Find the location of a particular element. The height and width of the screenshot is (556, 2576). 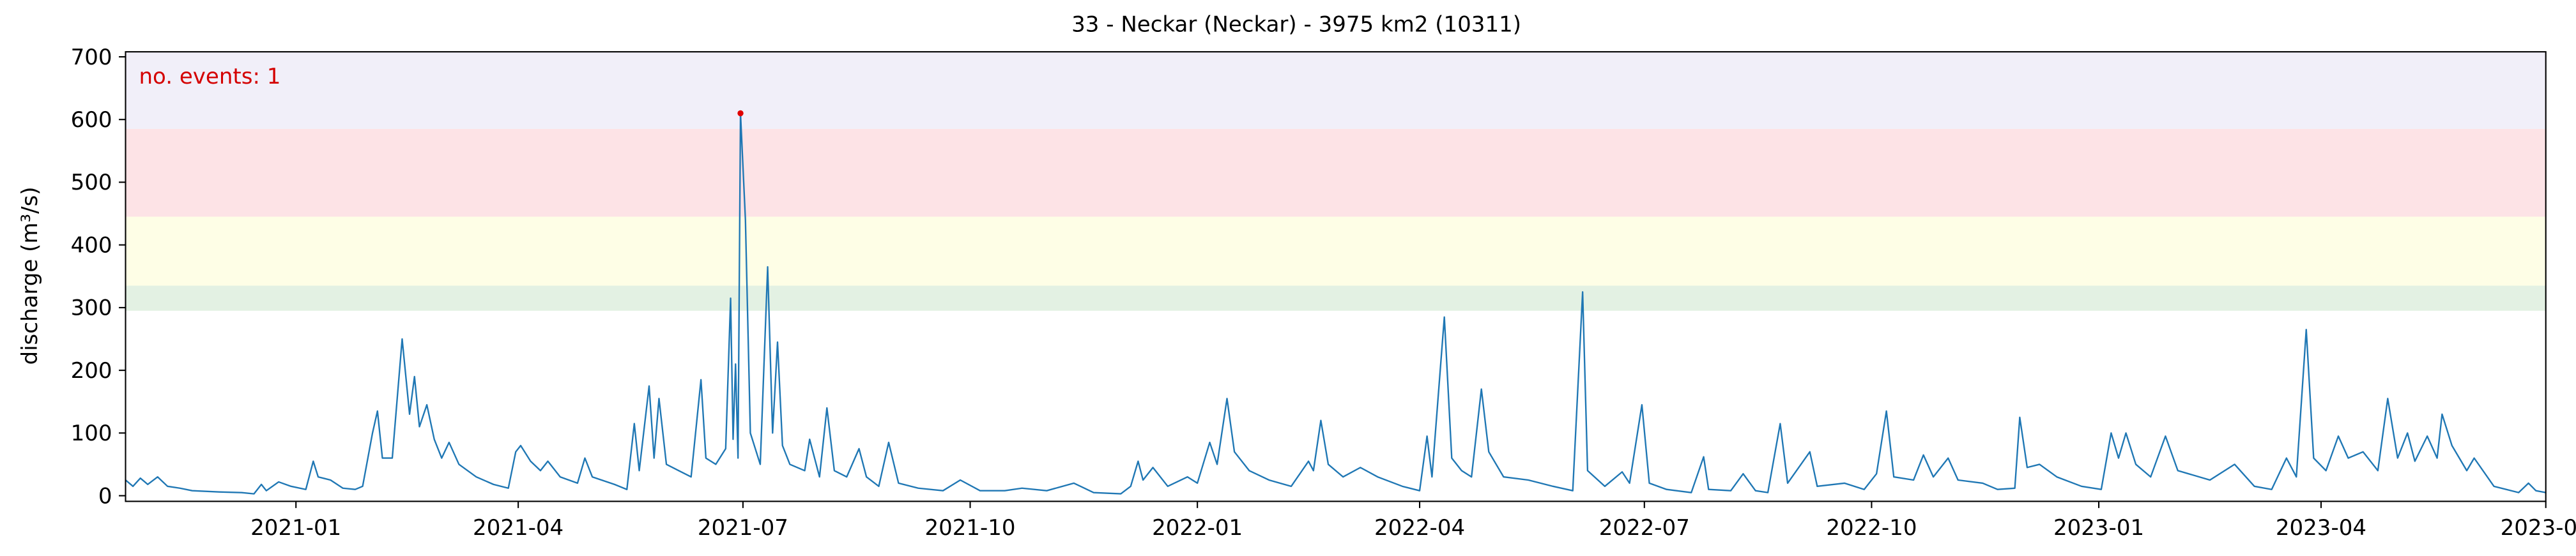

event-count: no. events: 1 is located at coordinates (209, 76).